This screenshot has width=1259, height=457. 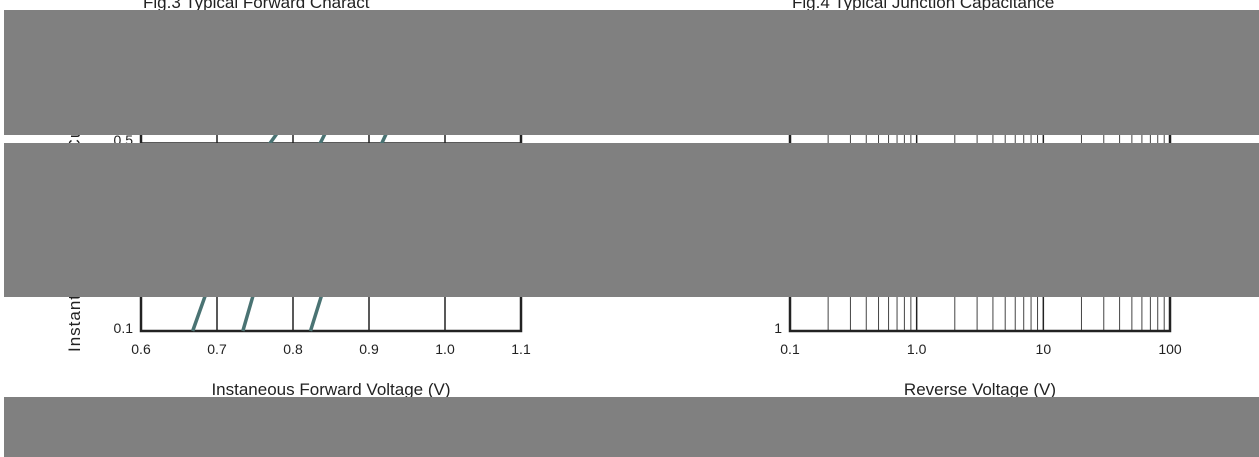 What do you see at coordinates (631, 427) in the screenshot?
I see `redaction-bar` at bounding box center [631, 427].